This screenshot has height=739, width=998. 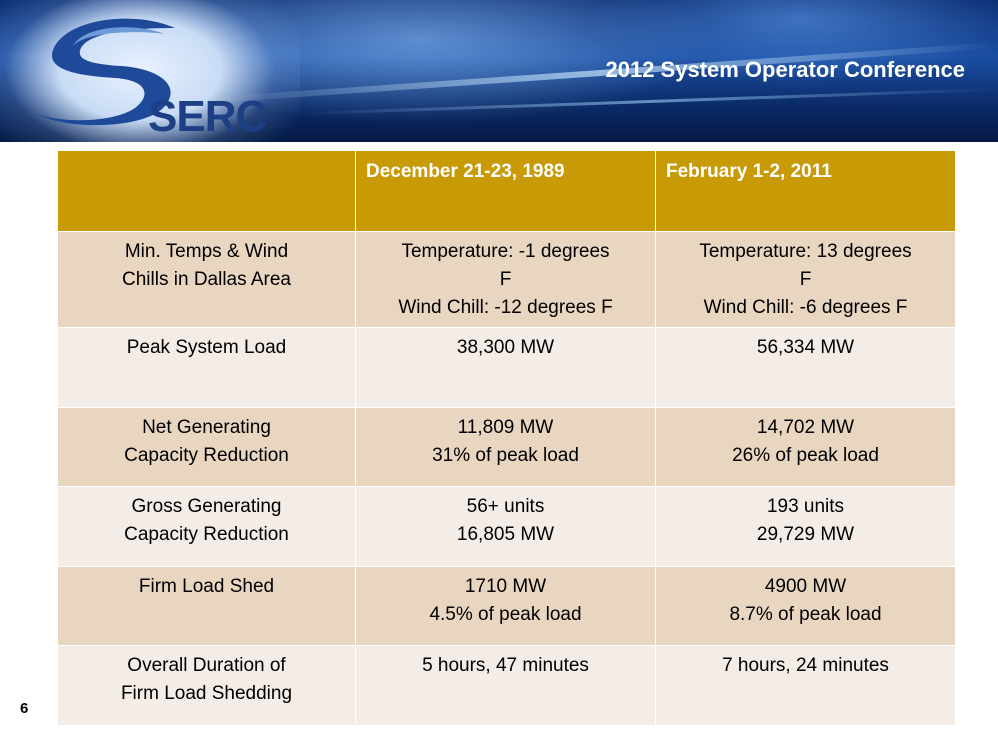 What do you see at coordinates (505, 251) in the screenshot?
I see `cell-text-line: Temperature: -1 degrees` at bounding box center [505, 251].